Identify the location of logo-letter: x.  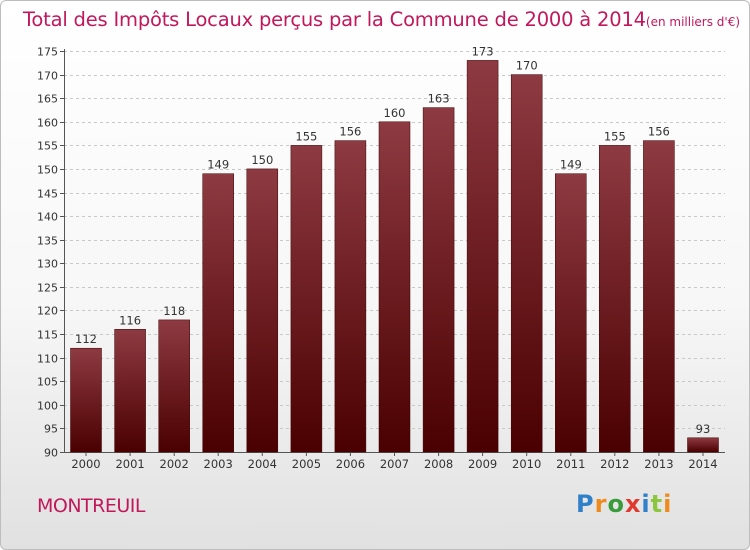
(633, 504).